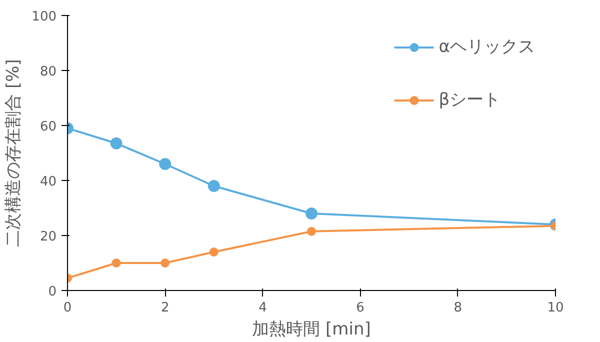 The image size is (600, 342). I want to click on y-axis-title: 二次構造の存在割合 [%], so click(14, 153).